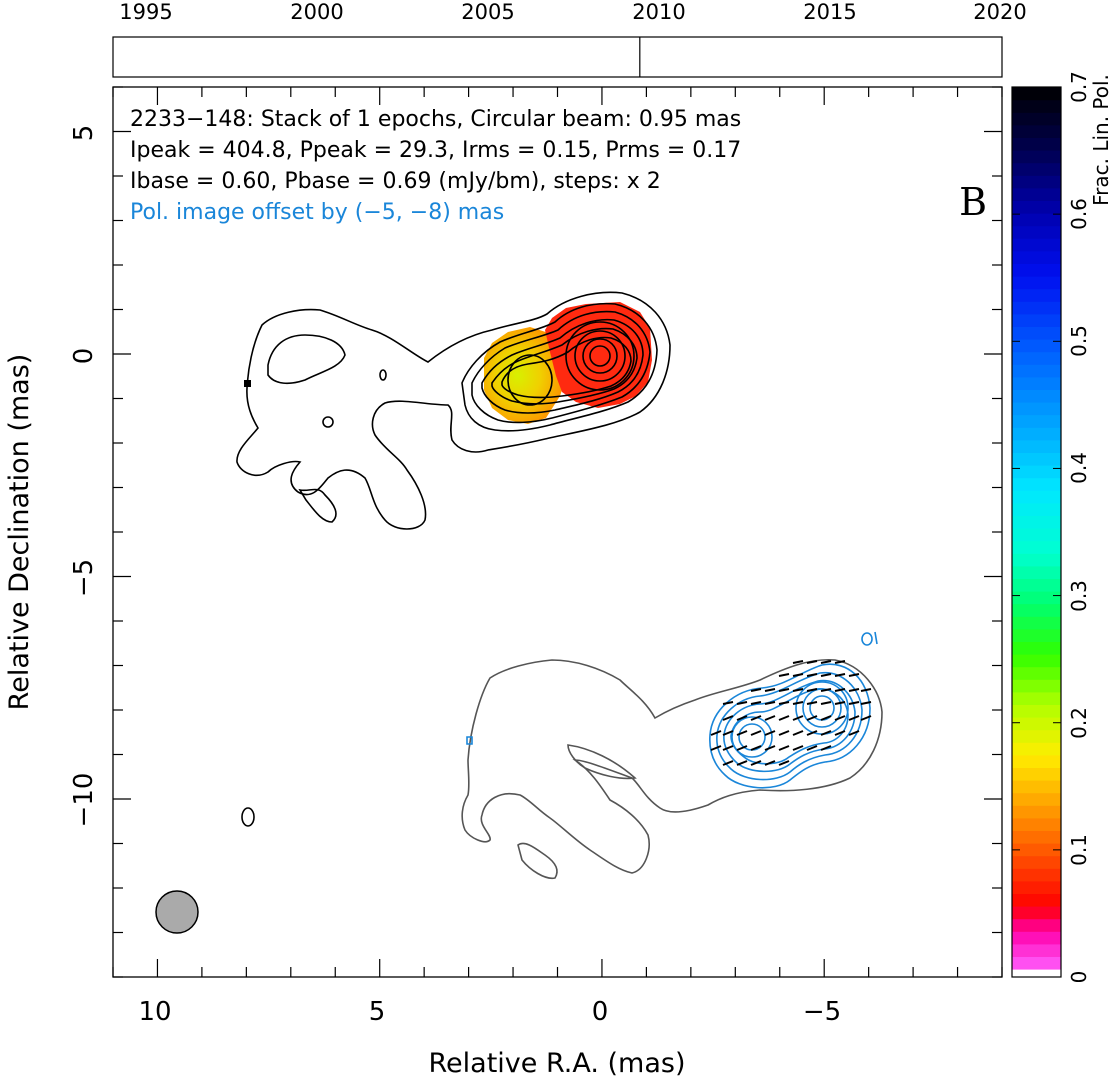  Describe the element at coordinates (672, 766) in the screenshot. I see `offset-contour-outer` at that location.